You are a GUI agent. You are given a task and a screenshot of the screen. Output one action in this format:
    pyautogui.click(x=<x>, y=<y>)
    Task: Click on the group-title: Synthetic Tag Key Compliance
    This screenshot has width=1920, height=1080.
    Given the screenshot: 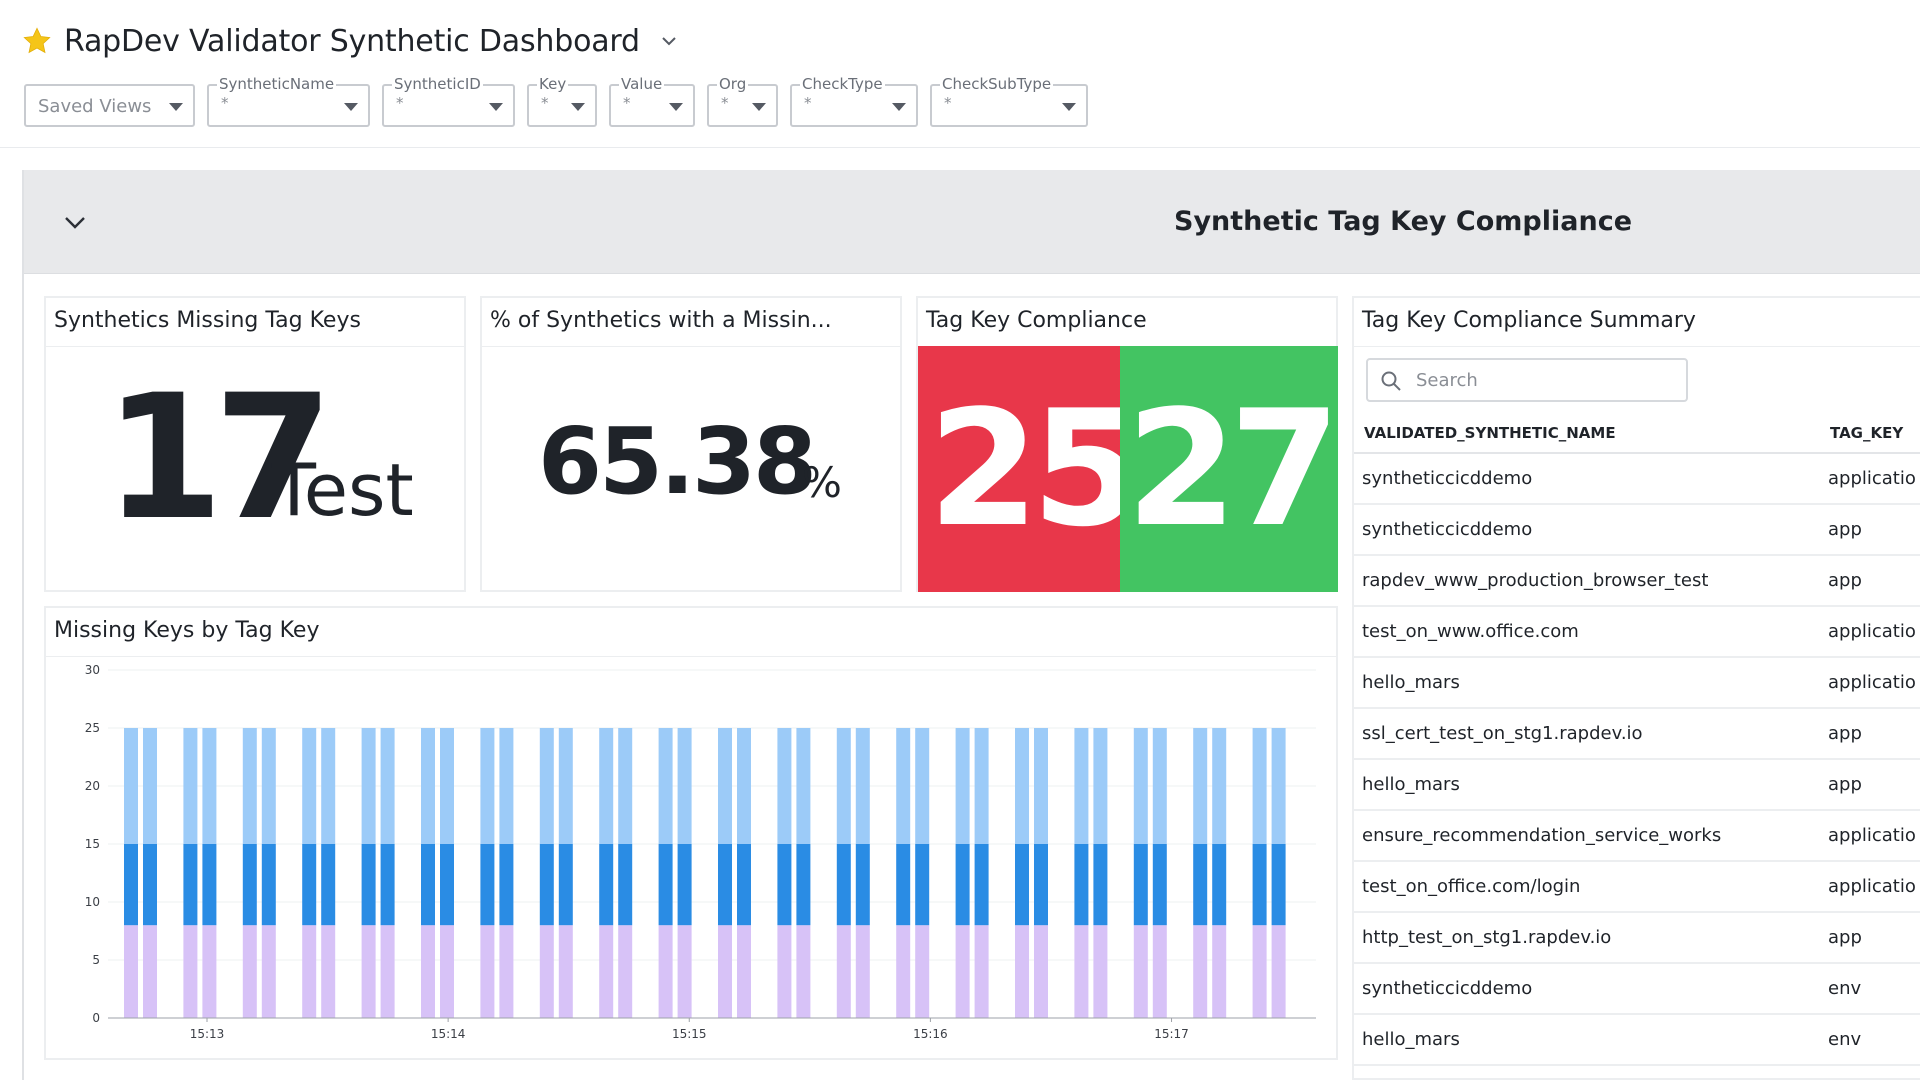 What is the action you would take?
    pyautogui.click(x=1403, y=221)
    